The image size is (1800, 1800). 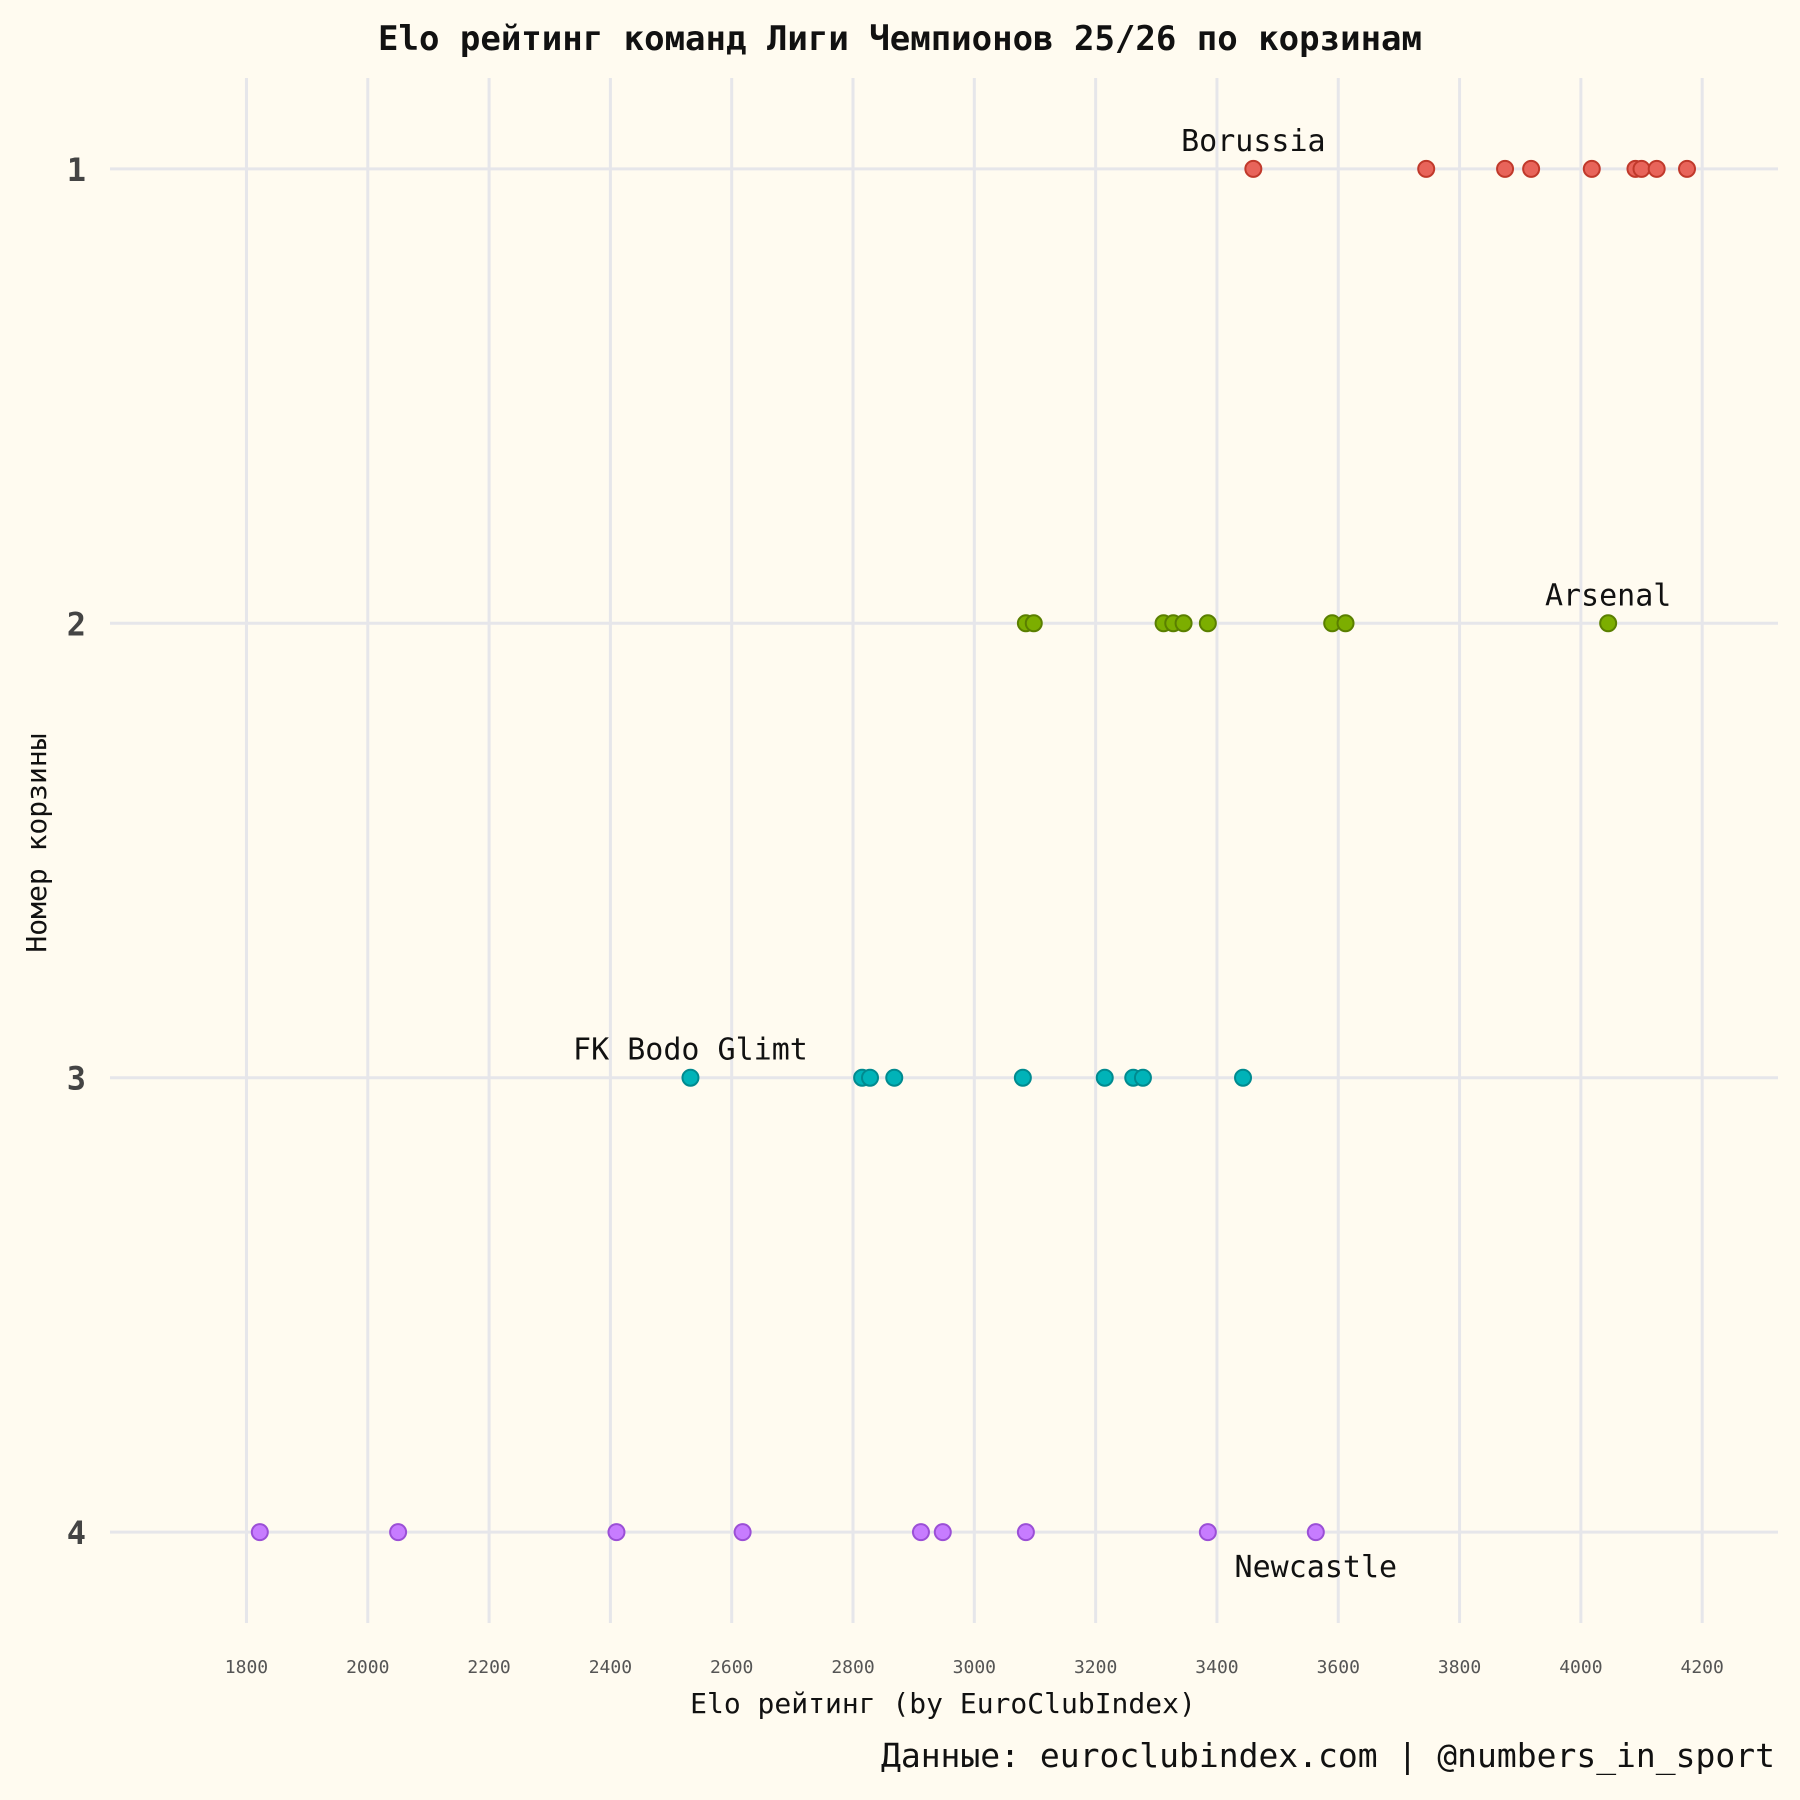 I want to click on x-tick-label-3000: 3000, so click(x=974, y=1667).